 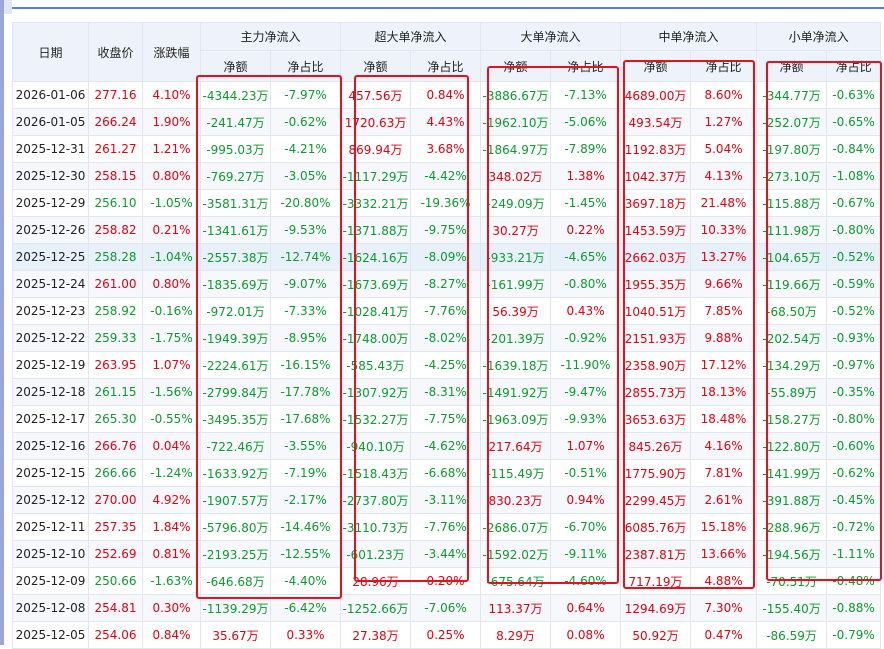 What do you see at coordinates (305, 365) in the screenshot?
I see `cell-main-ratio: -16.15%` at bounding box center [305, 365].